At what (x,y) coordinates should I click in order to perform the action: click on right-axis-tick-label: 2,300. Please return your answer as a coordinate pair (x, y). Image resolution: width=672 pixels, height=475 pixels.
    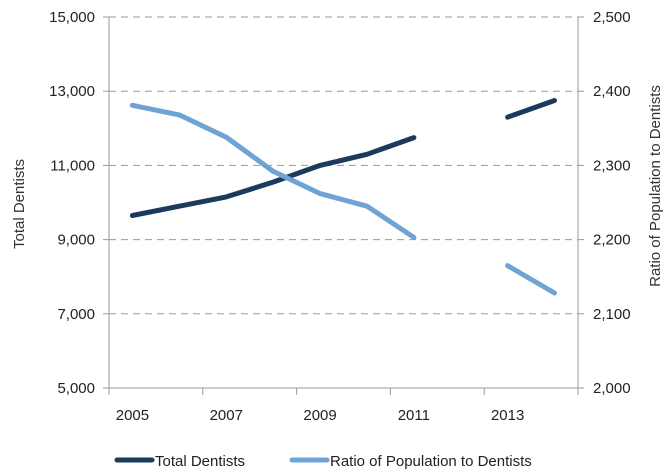
    Looking at the image, I should click on (612, 165).